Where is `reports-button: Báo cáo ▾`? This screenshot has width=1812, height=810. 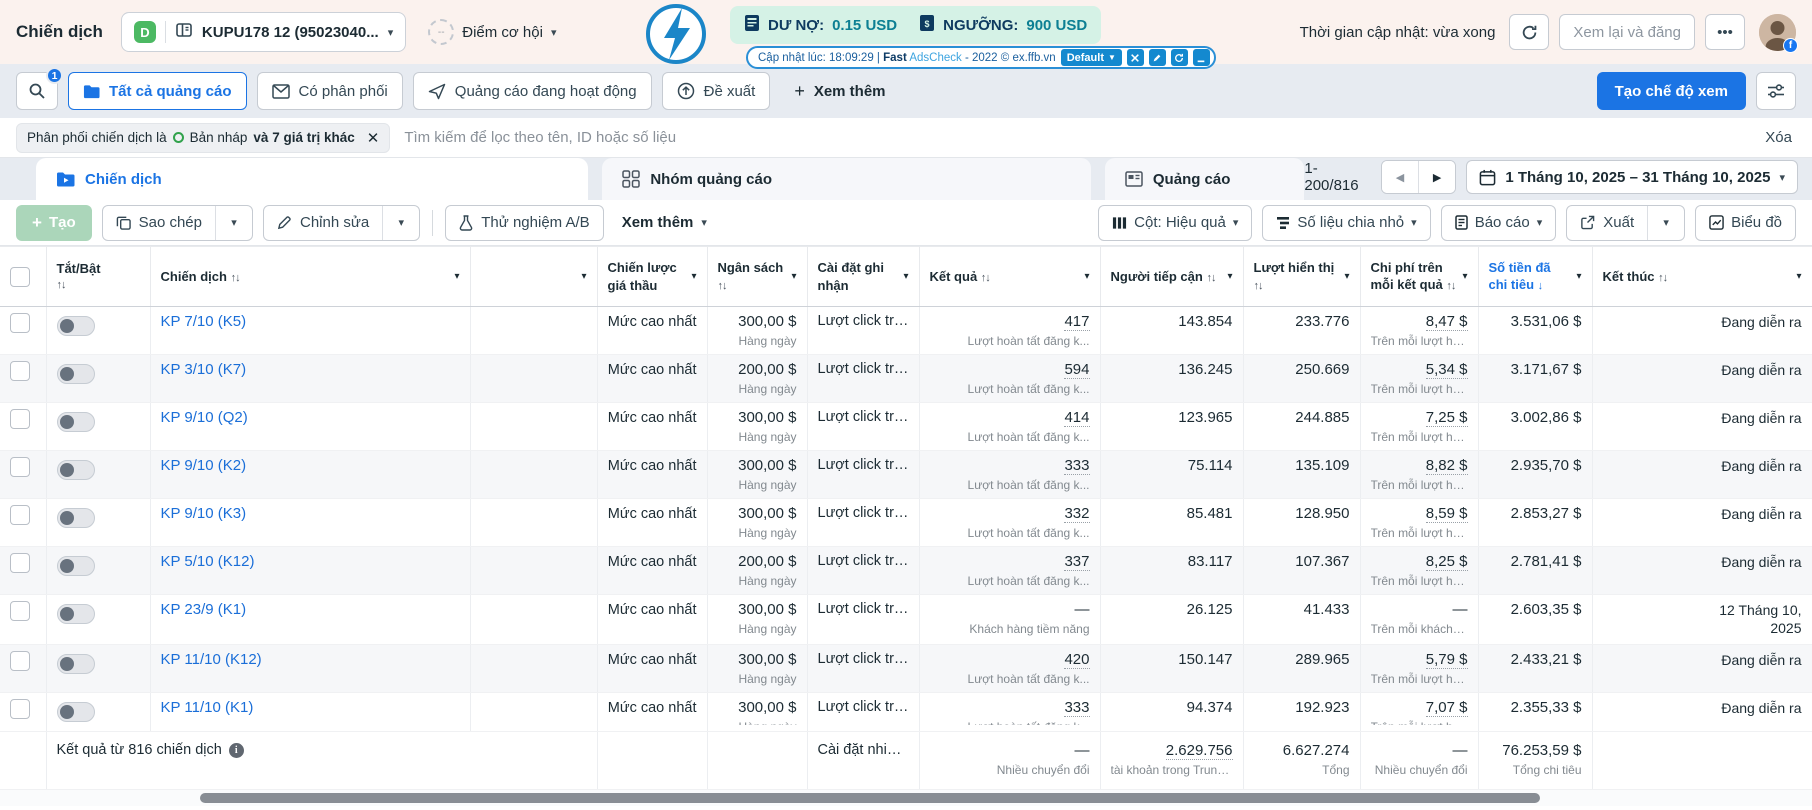 reports-button: Báo cáo ▾ is located at coordinates (1498, 222).